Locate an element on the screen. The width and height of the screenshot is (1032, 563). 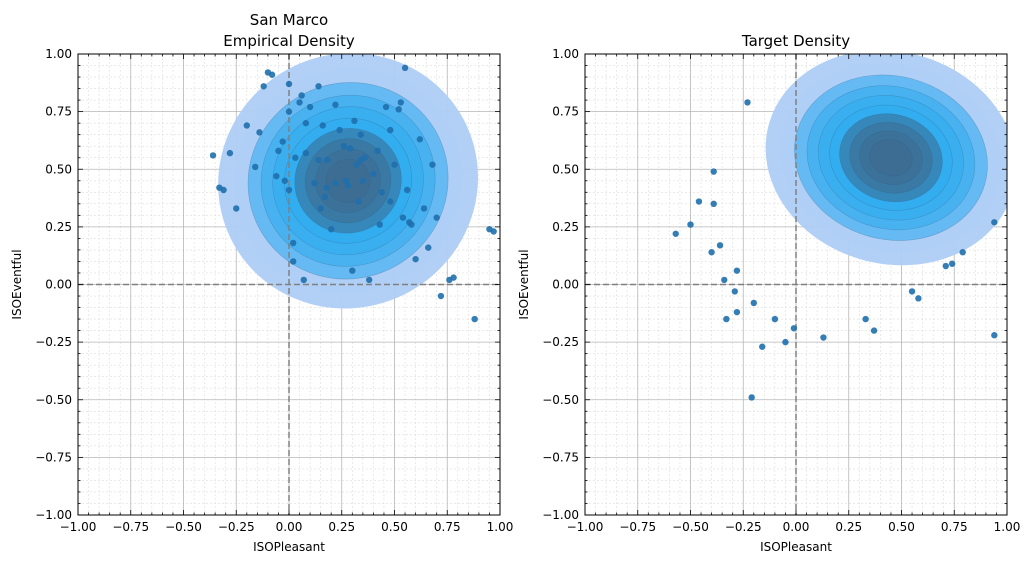
x-tick-label: 0.00 is located at coordinates (796, 527).